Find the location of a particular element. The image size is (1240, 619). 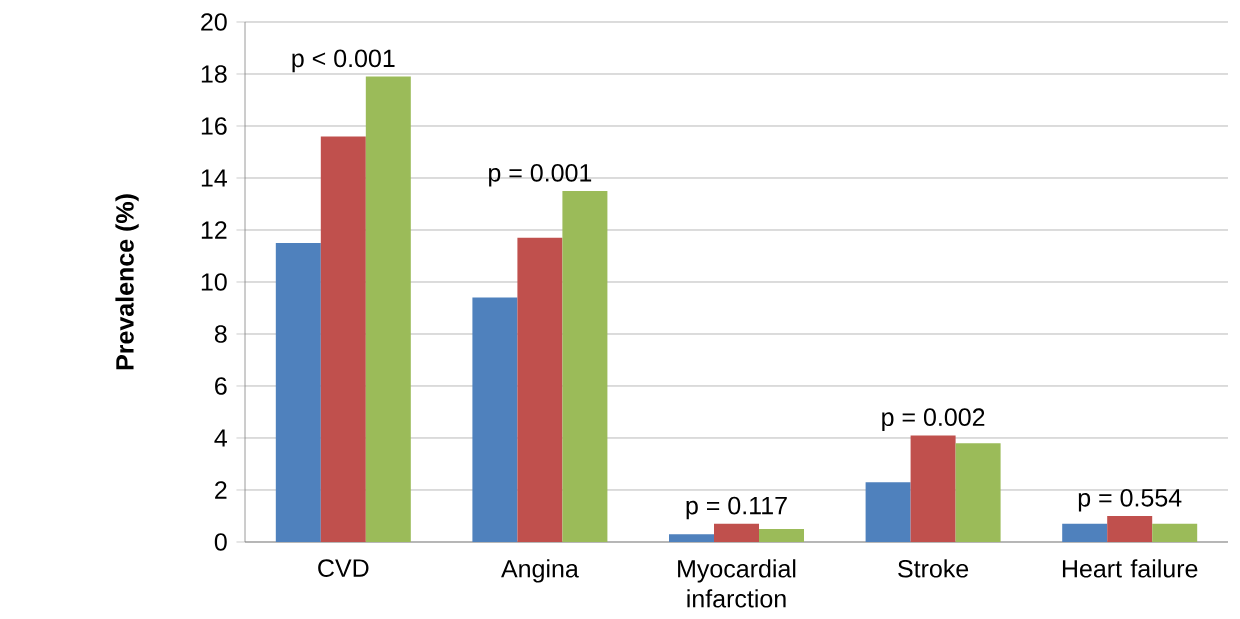

x-tick-label: Angina is located at coordinates (540, 571).